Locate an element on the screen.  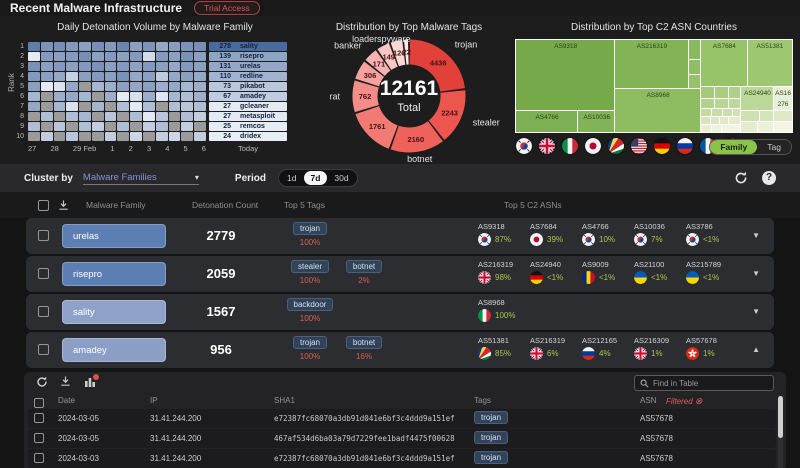
flag-us-icon is located at coordinates (639, 146).